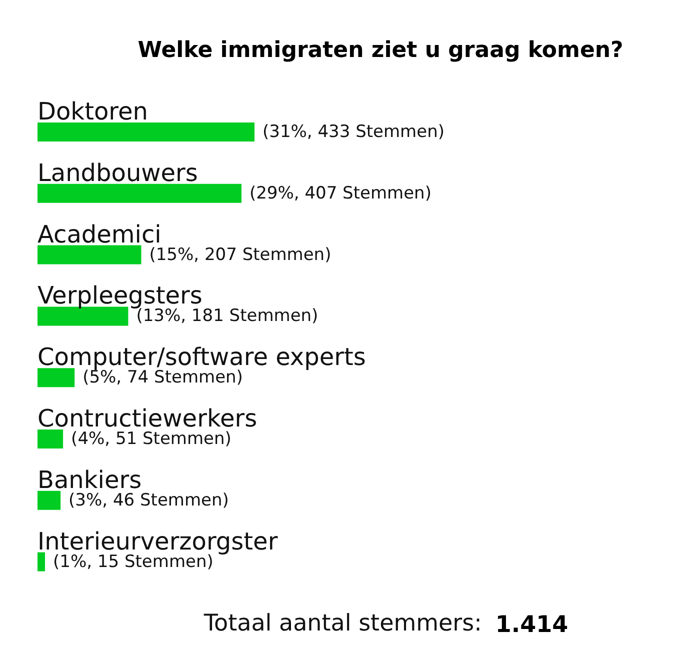 The height and width of the screenshot is (654, 691). I want to click on text: Welke immigraten ziet u graag komen?, so click(381, 50).